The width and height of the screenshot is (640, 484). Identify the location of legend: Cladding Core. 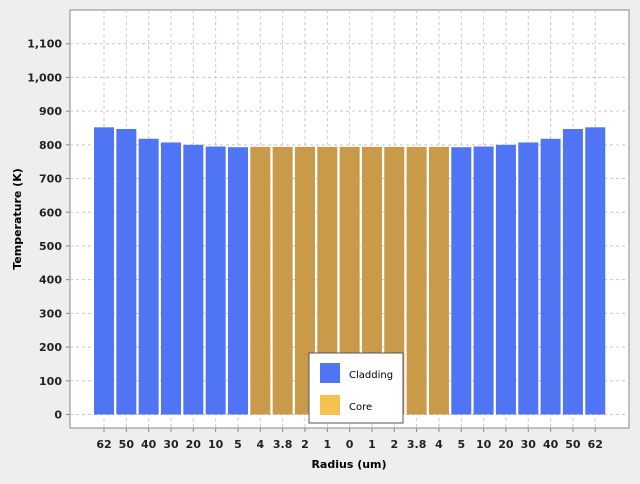
(356, 388).